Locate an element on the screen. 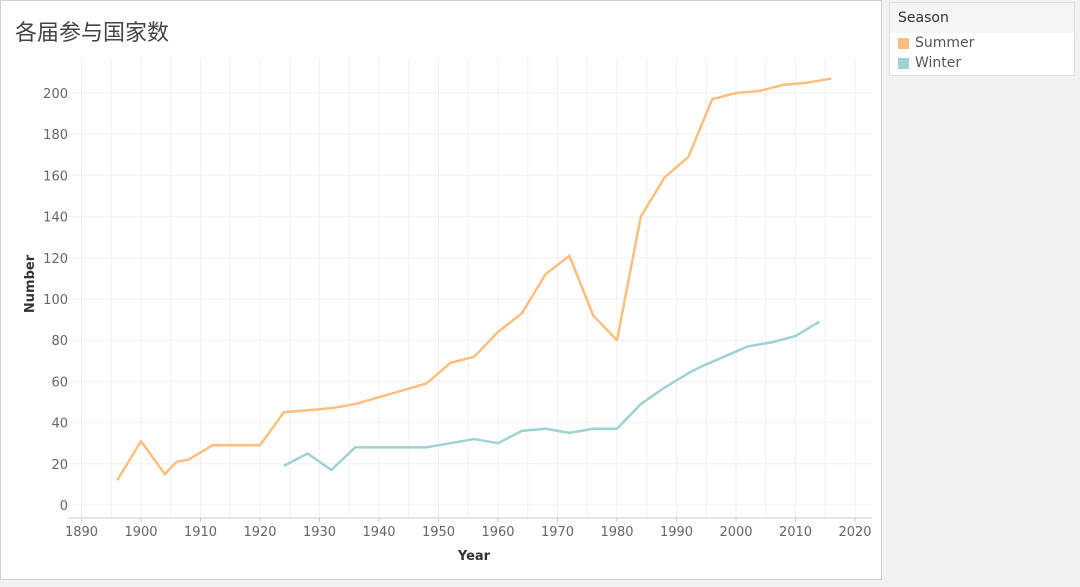  x-axis-label: Year is located at coordinates (474, 556).